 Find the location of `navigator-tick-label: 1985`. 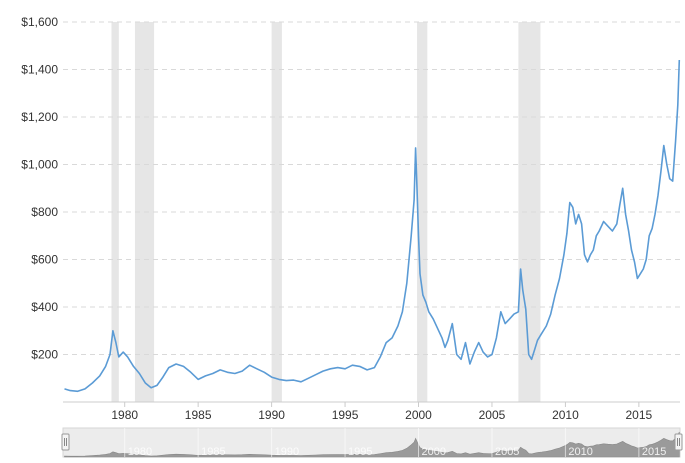

navigator-tick-label: 1985 is located at coordinates (213, 452).